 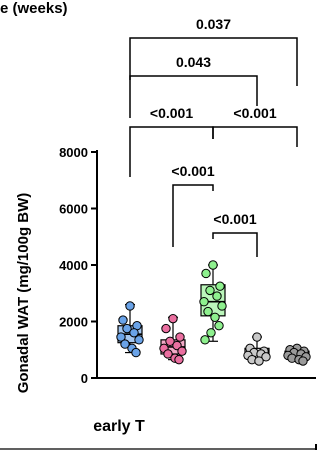 What do you see at coordinates (73, 152) in the screenshot?
I see `y-tick-label: 8000` at bounding box center [73, 152].